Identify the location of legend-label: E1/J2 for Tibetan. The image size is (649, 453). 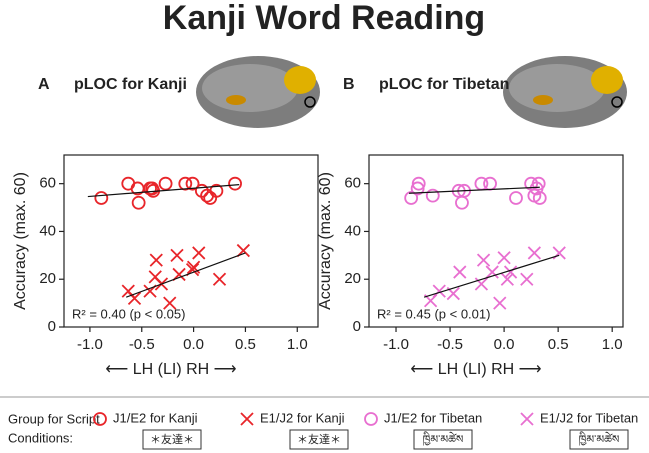
(589, 417).